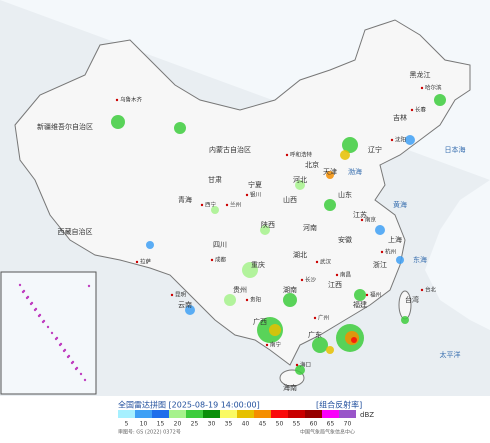 This screenshot has height=443, width=490. Describe the element at coordinates (400, 204) in the screenshot. I see `sea-label: 黄海` at that location.